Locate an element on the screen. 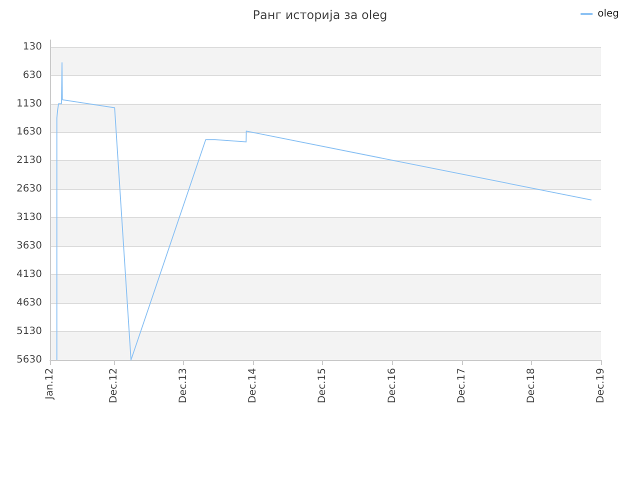  x-tick-label: Dec.17 is located at coordinates (462, 386).